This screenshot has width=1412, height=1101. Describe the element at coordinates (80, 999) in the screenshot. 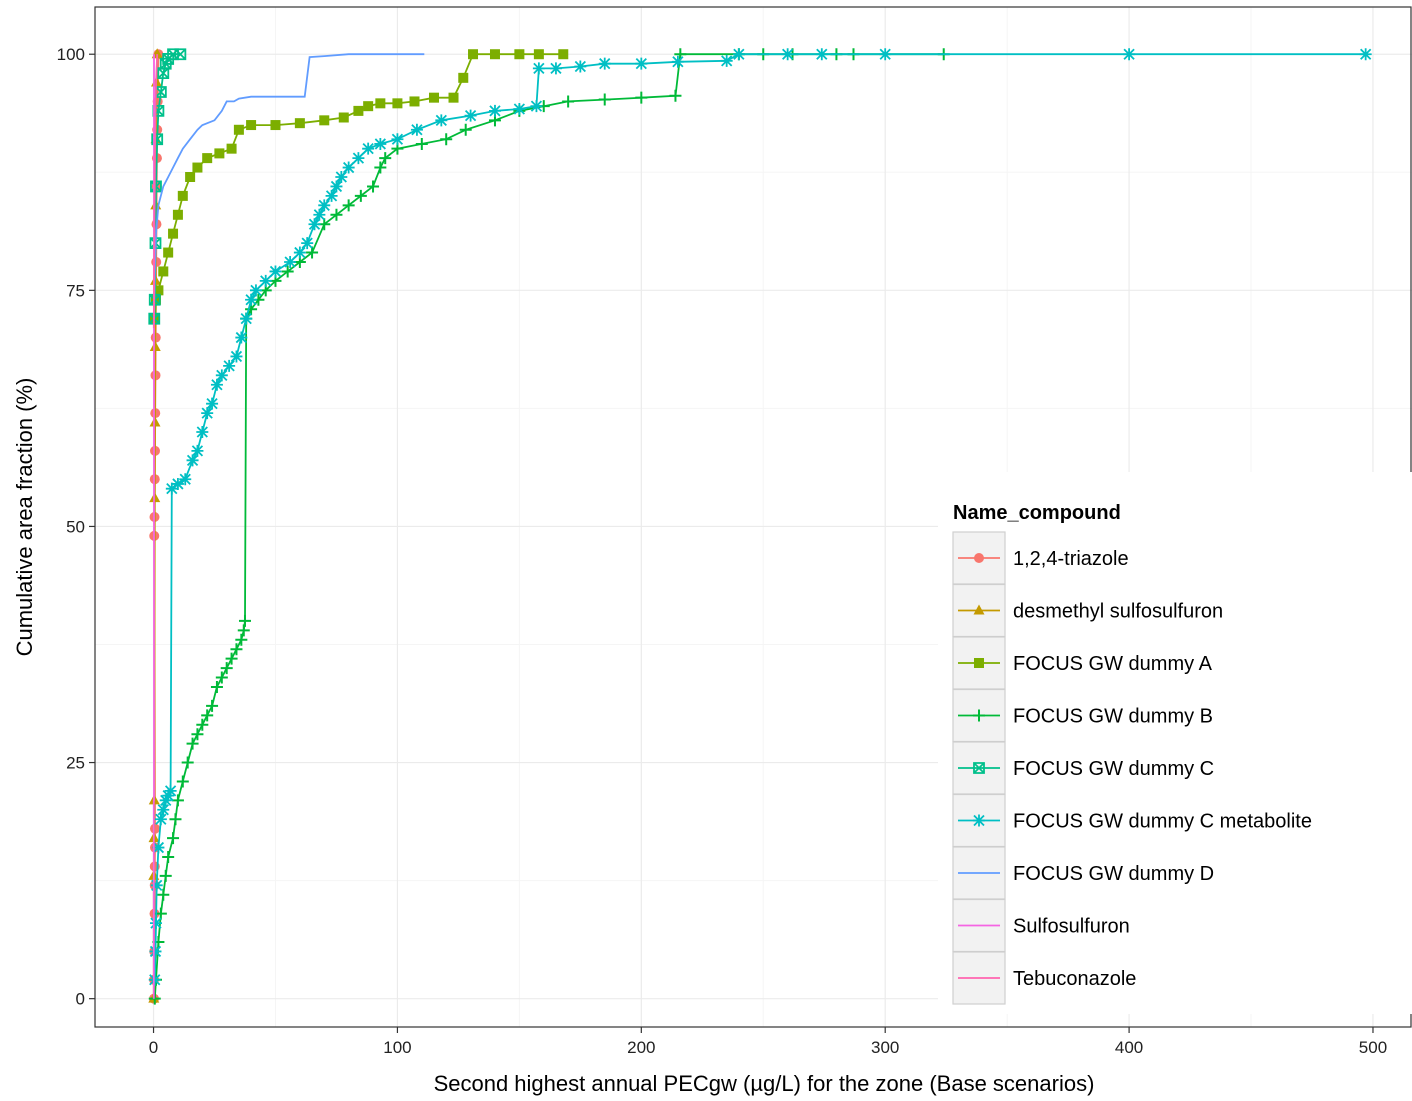

I see `y-tick-label: 0` at that location.